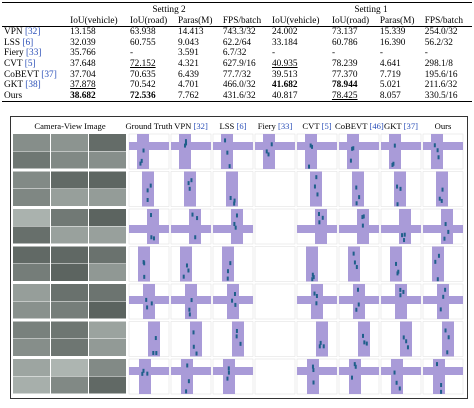  Describe the element at coordinates (152, 21) in the screenshot. I see `column-header: IoU(road)` at that location.